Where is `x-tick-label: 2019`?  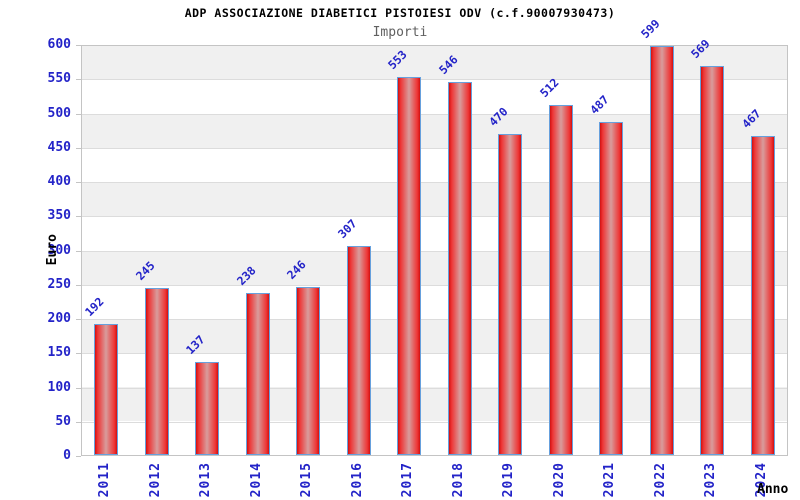
x-tick-label: 2019 is located at coordinates (509, 480).